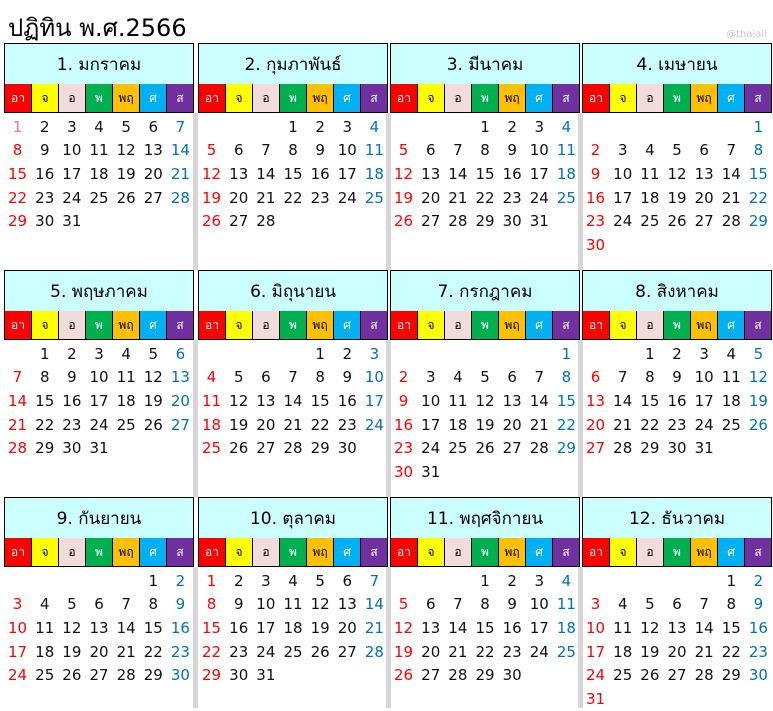 The height and width of the screenshot is (711, 773). Describe the element at coordinates (431, 471) in the screenshot. I see `date-cell: 31` at that location.